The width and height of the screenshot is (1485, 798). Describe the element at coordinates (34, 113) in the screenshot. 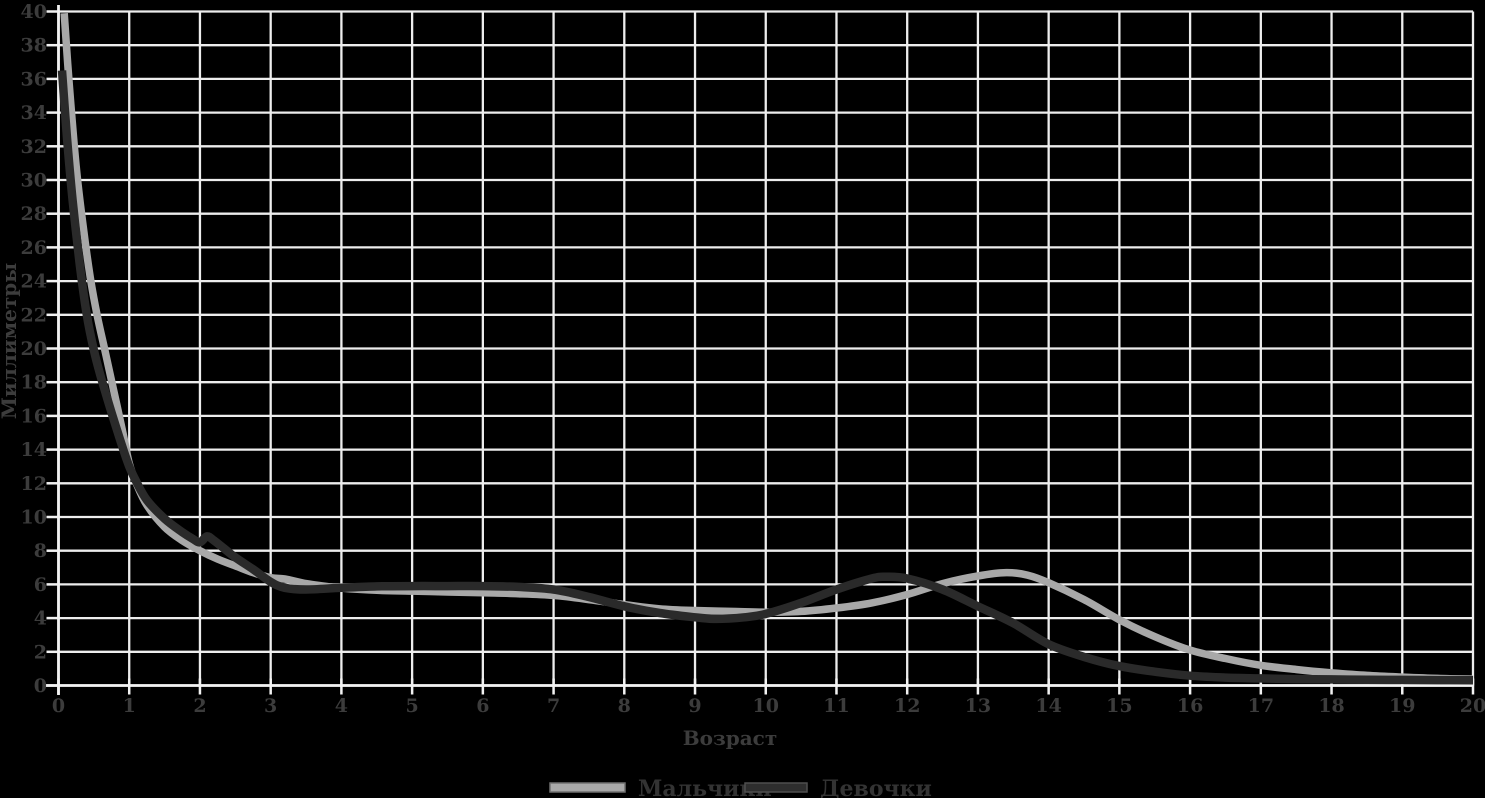

I see `y-tick-label: 34` at that location.